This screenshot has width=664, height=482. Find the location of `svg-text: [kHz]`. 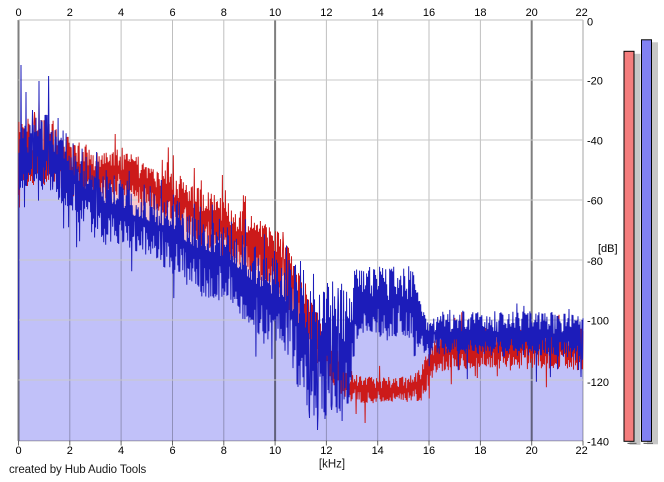

svg-text: [kHz] is located at coordinates (332, 465).